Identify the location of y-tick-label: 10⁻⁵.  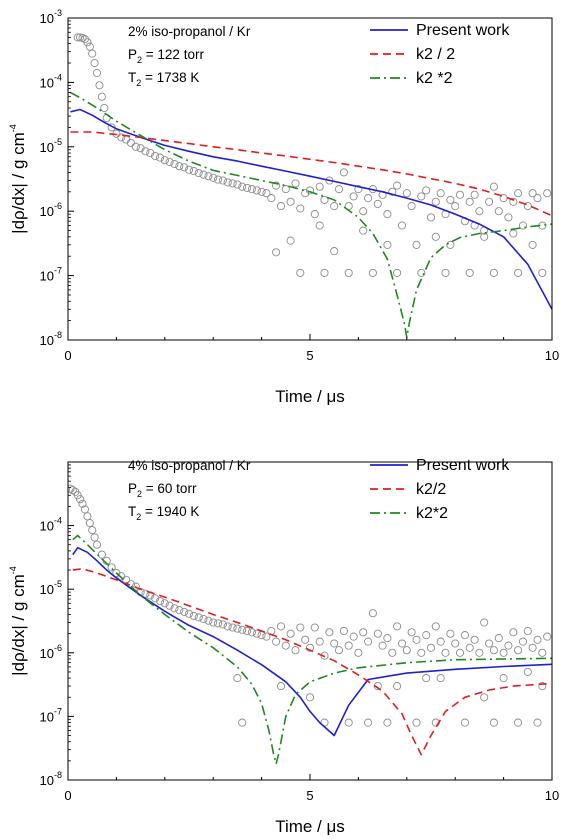
(51, 588).